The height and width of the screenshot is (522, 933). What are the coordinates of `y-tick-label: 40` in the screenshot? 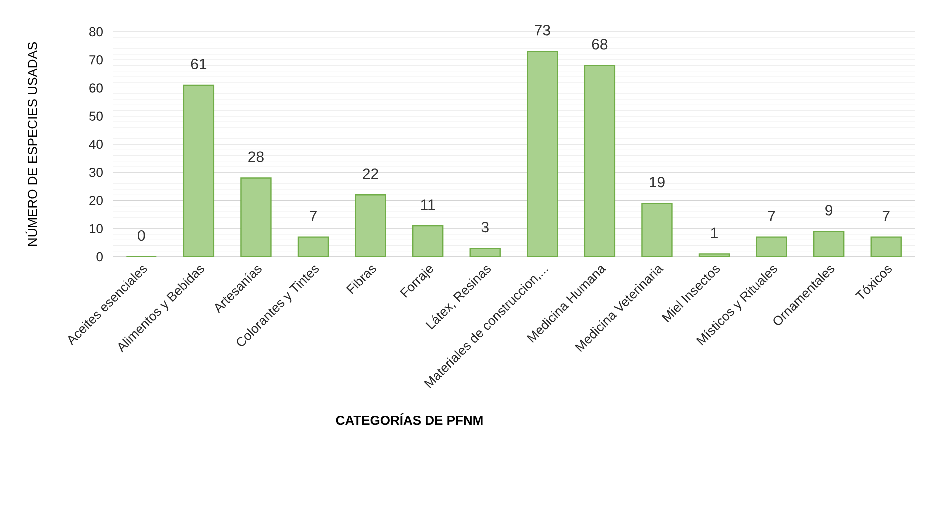 It's located at (96, 145).